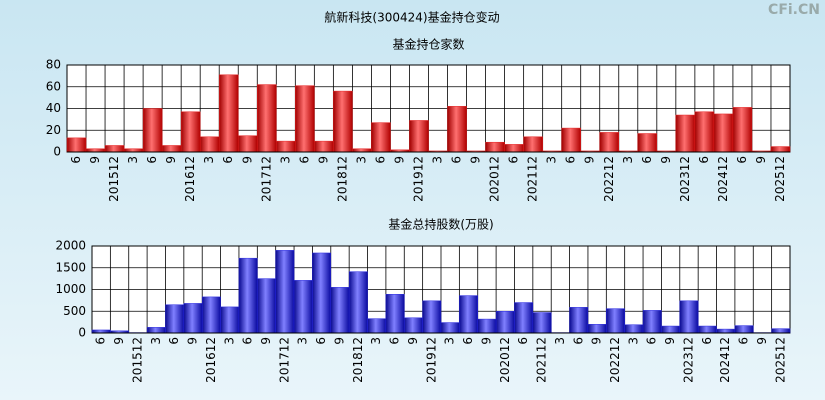  Describe the element at coordinates (411, 17) in the screenshot. I see `page-title: 航新科技(300424)基金持仓变动` at that location.